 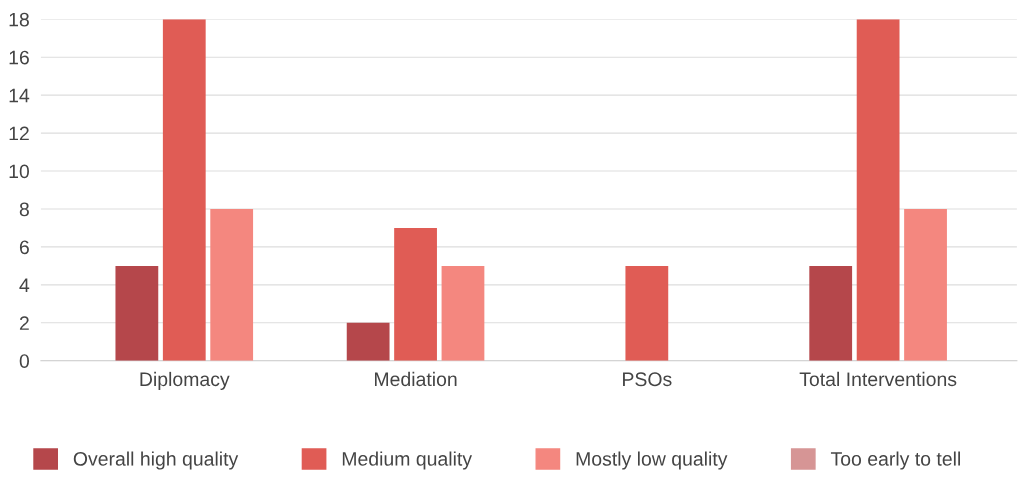 What do you see at coordinates (895, 460) in the screenshot?
I see `legend-label: Too early to tell` at bounding box center [895, 460].